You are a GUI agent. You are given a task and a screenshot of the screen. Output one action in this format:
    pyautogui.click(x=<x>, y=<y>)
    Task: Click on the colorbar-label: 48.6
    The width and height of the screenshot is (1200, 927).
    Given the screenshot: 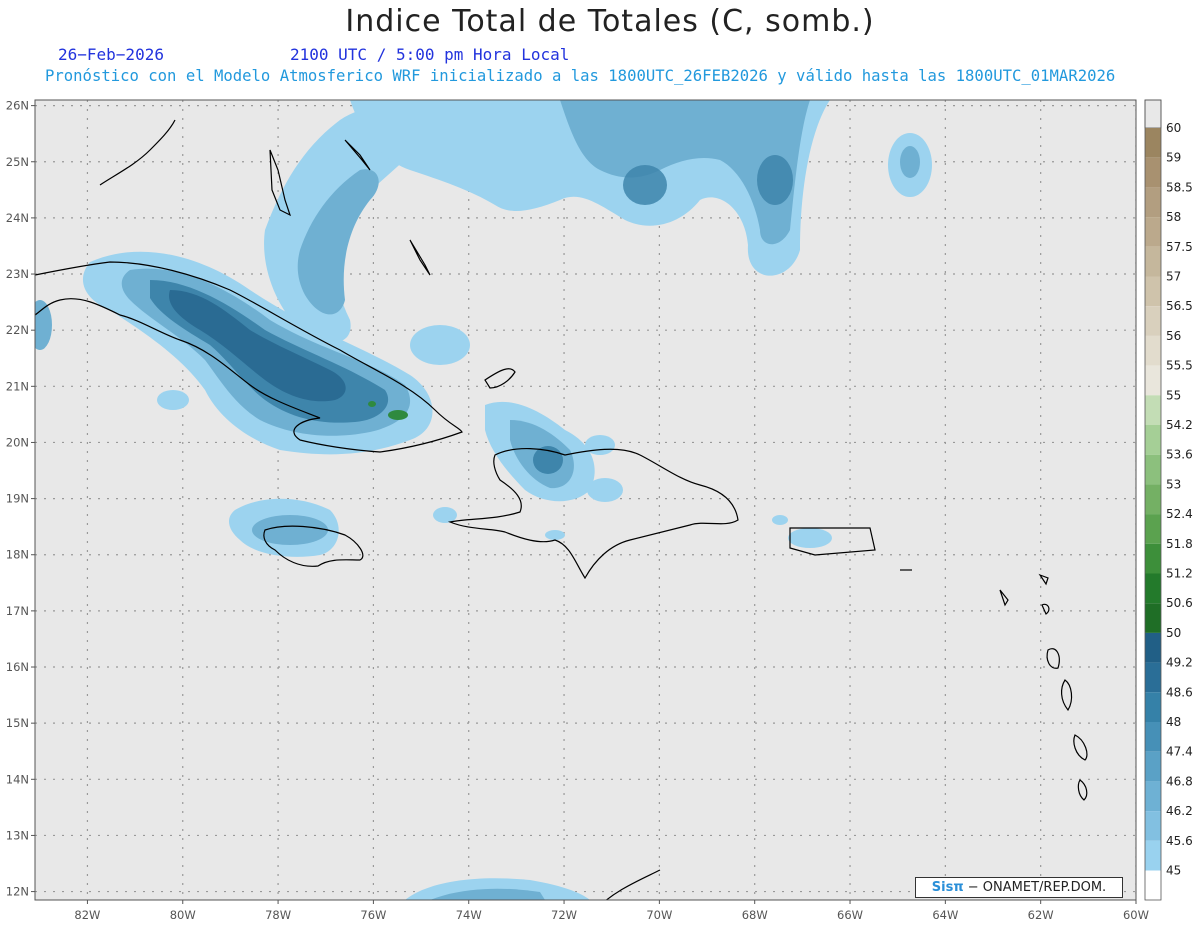 What is the action you would take?
    pyautogui.click(x=1179, y=692)
    